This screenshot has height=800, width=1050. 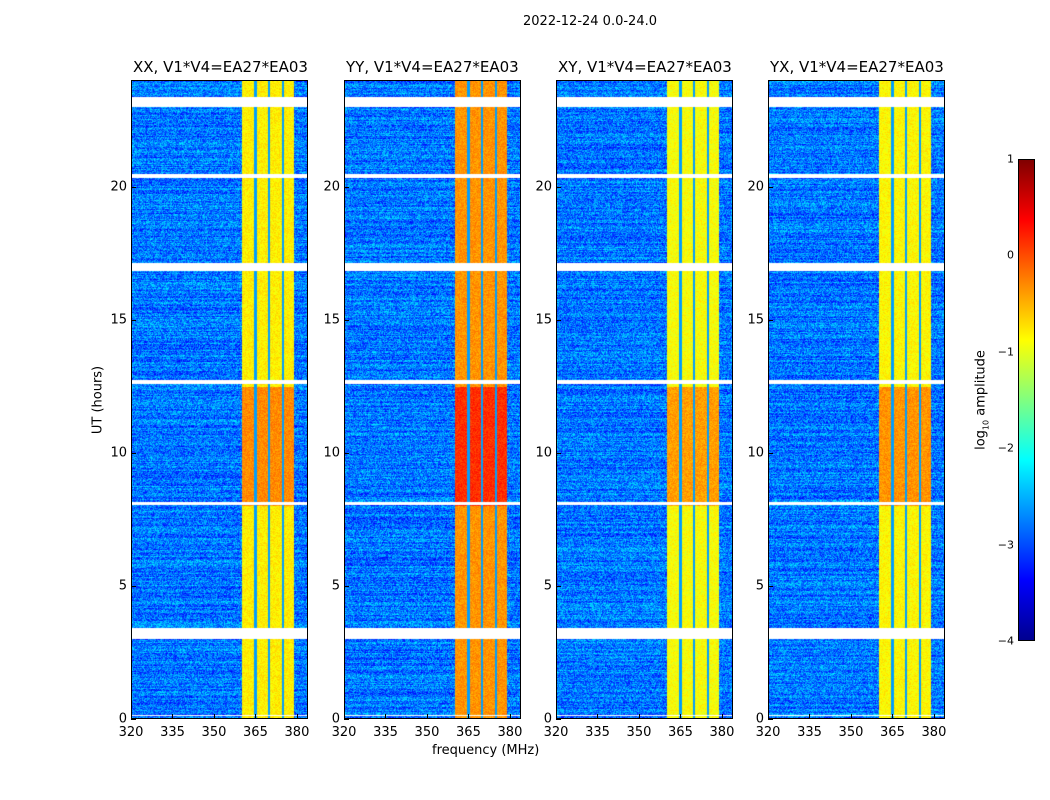 What do you see at coordinates (1005, 641) in the screenshot?
I see `colorbar-tick-label: −4` at bounding box center [1005, 641].